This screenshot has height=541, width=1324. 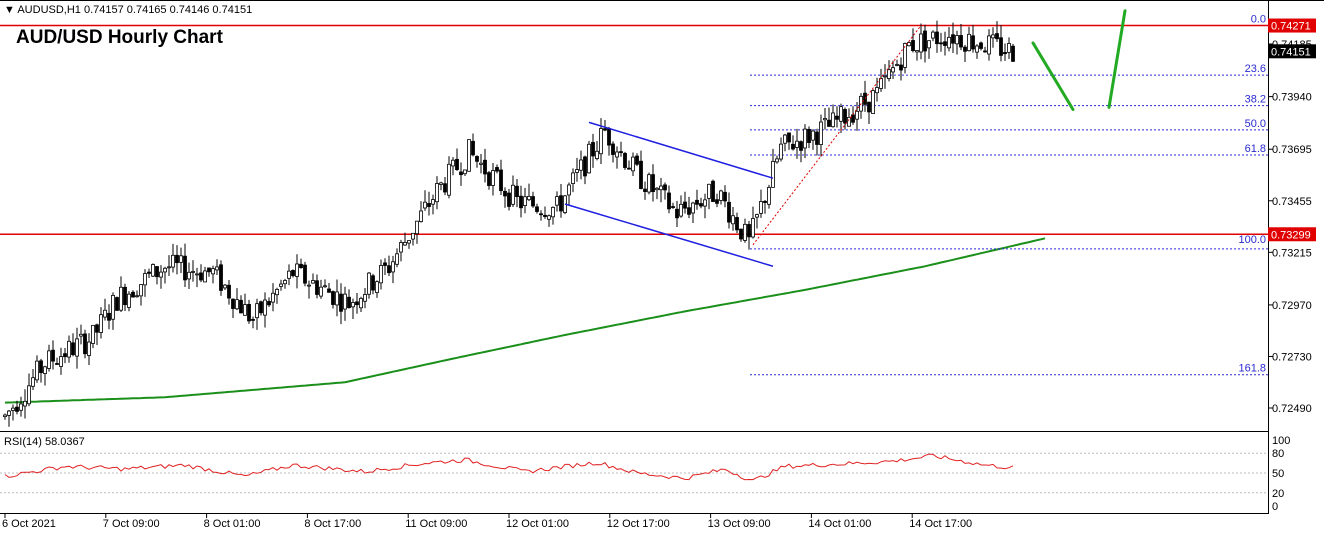 I want to click on channel-line, so click(x=669, y=235).